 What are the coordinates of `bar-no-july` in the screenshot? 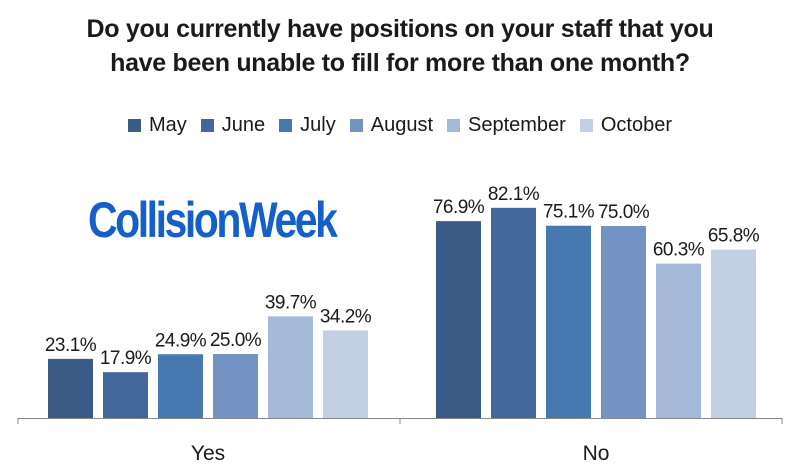 It's located at (568, 321).